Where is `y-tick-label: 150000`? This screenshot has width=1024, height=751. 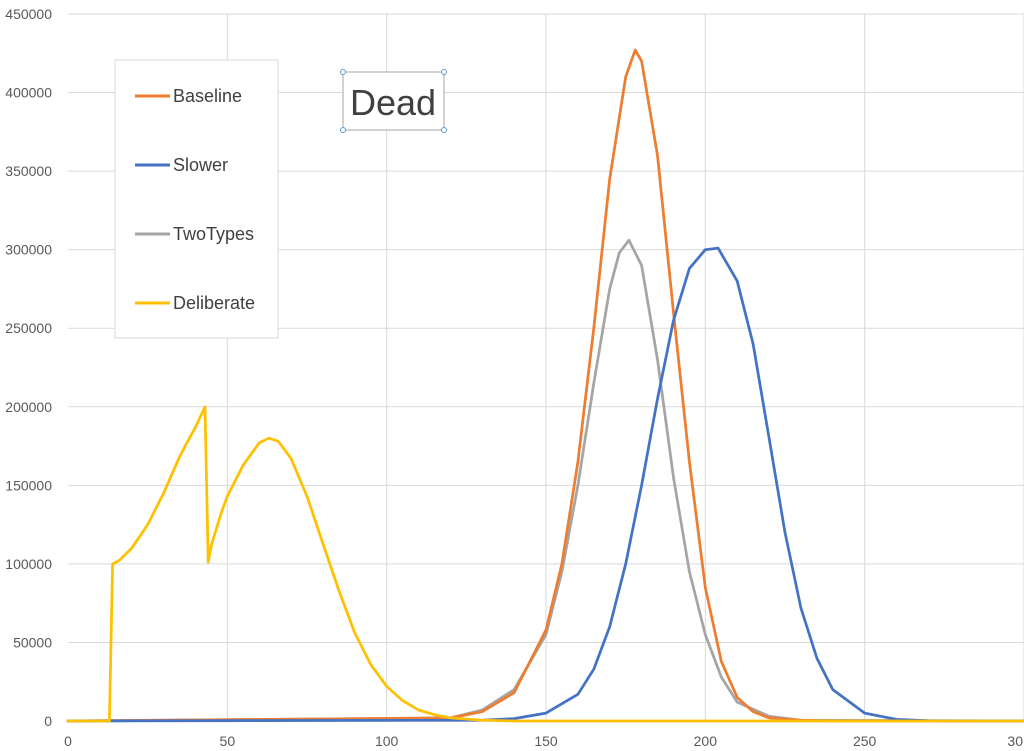
y-tick-label: 150000 is located at coordinates (28, 485).